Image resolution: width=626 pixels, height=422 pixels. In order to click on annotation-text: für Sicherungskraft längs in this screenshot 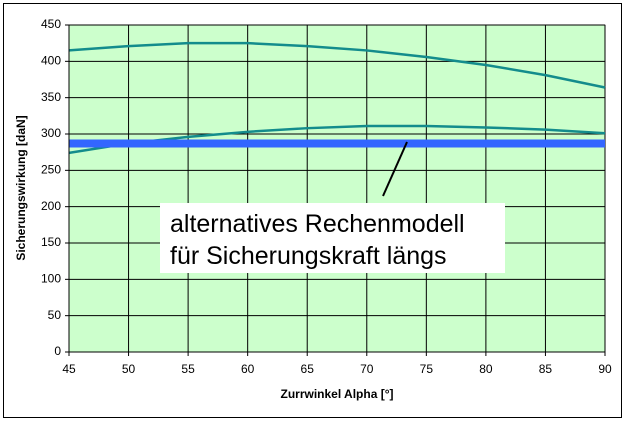, I will do `click(308, 256)`.